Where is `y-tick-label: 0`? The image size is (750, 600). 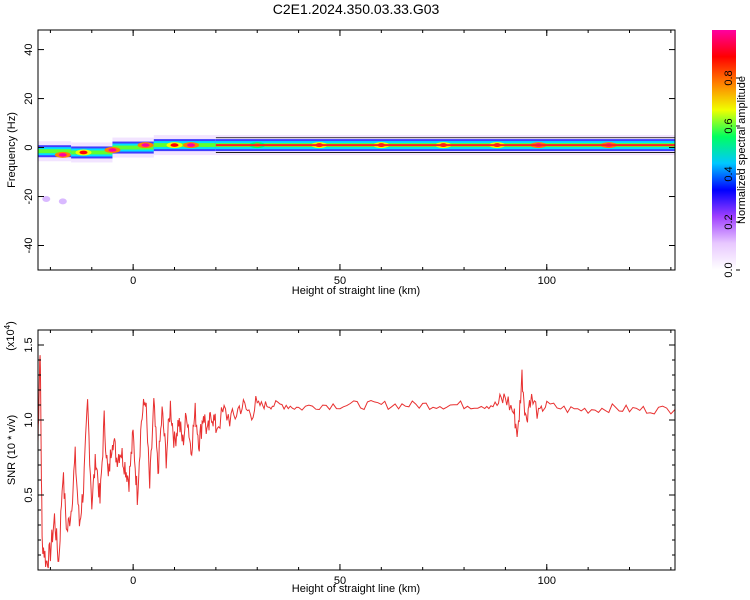
y-tick-label: 0 is located at coordinates (29, 147).